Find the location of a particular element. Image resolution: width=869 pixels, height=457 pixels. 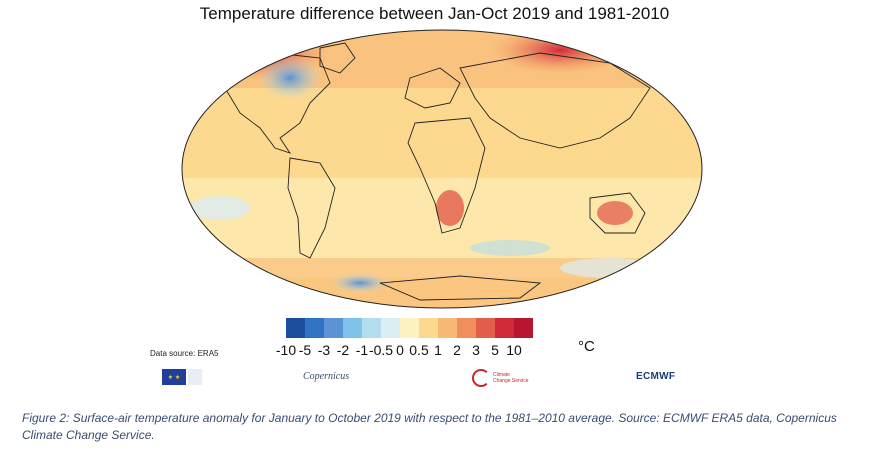

ecmwf-logo-text: ECMWF is located at coordinates (656, 376).